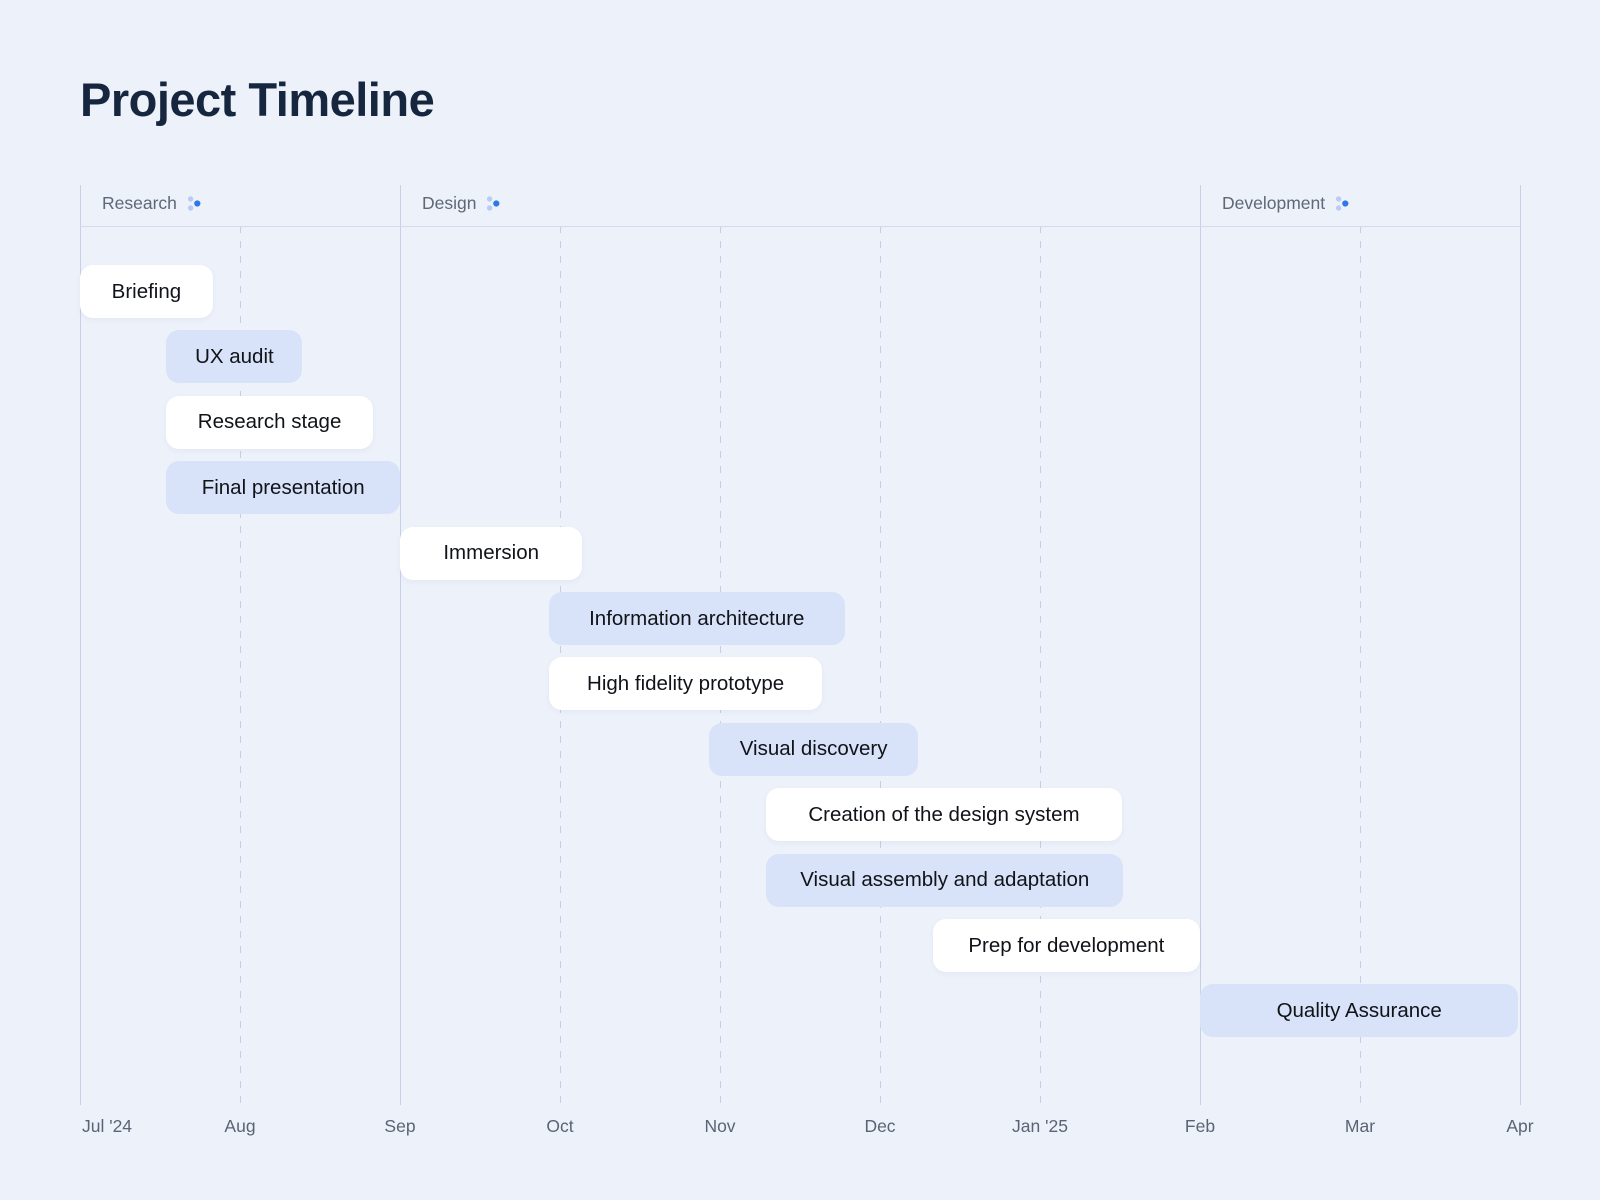  I want to click on axis-label-oct: Oct, so click(560, 1126).